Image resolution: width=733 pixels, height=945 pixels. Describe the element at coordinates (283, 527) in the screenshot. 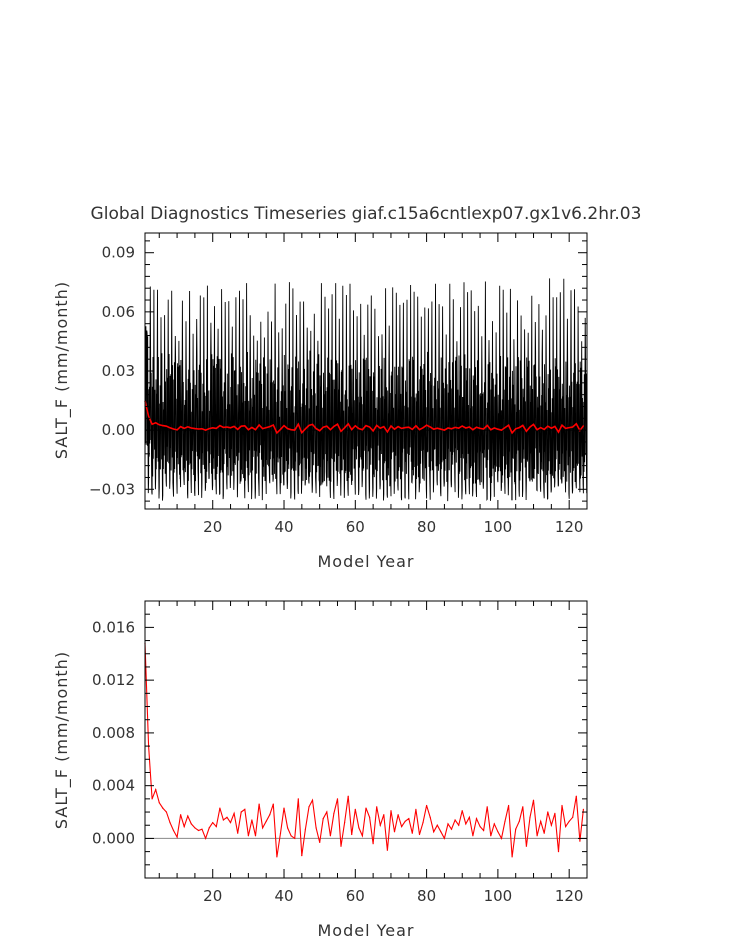

I see `top-x-tick-label: 40` at that location.